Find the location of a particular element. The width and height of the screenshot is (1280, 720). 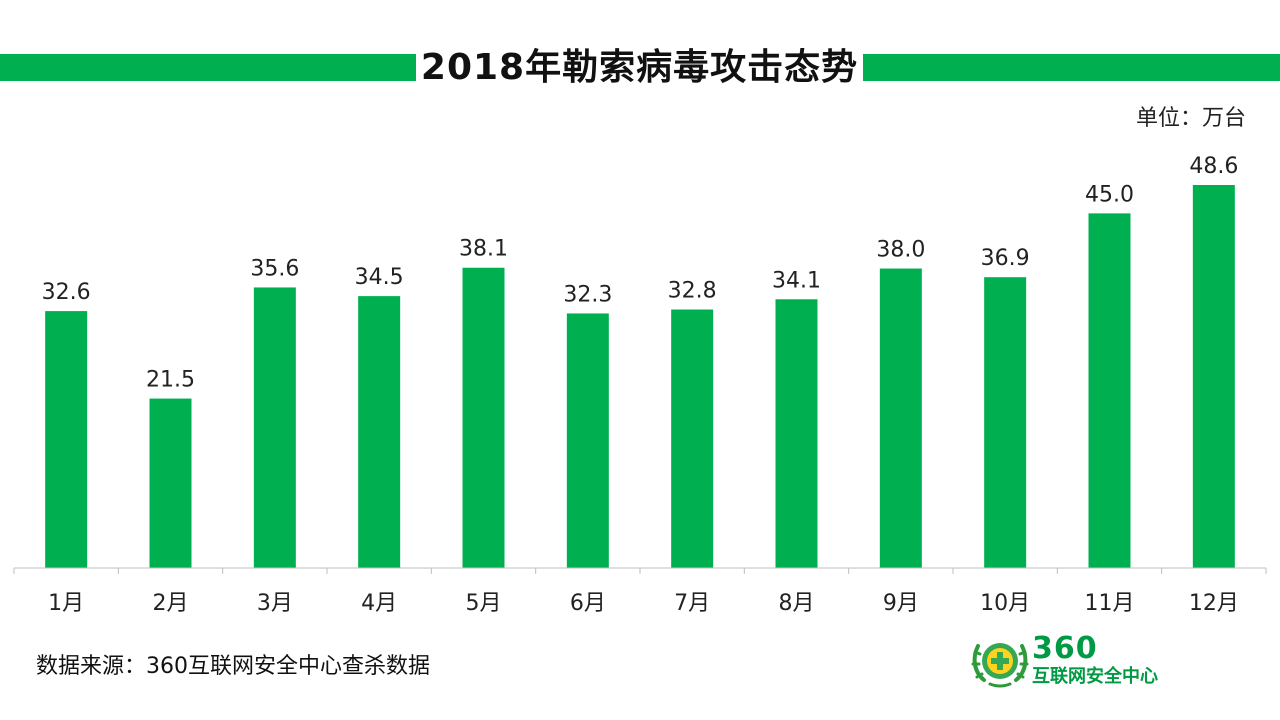

logo: 360 互联网安全中心 is located at coordinates (1080, 660).